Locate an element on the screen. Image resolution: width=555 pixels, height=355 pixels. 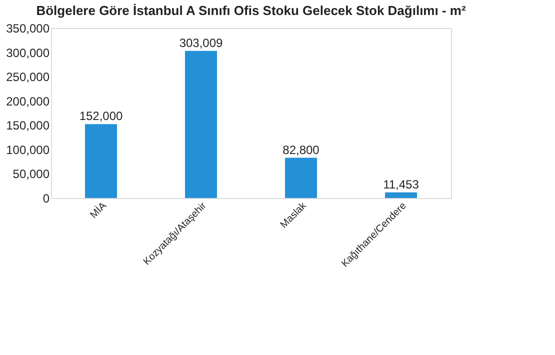
y-tick-label: 350,000 is located at coordinates (28, 29).